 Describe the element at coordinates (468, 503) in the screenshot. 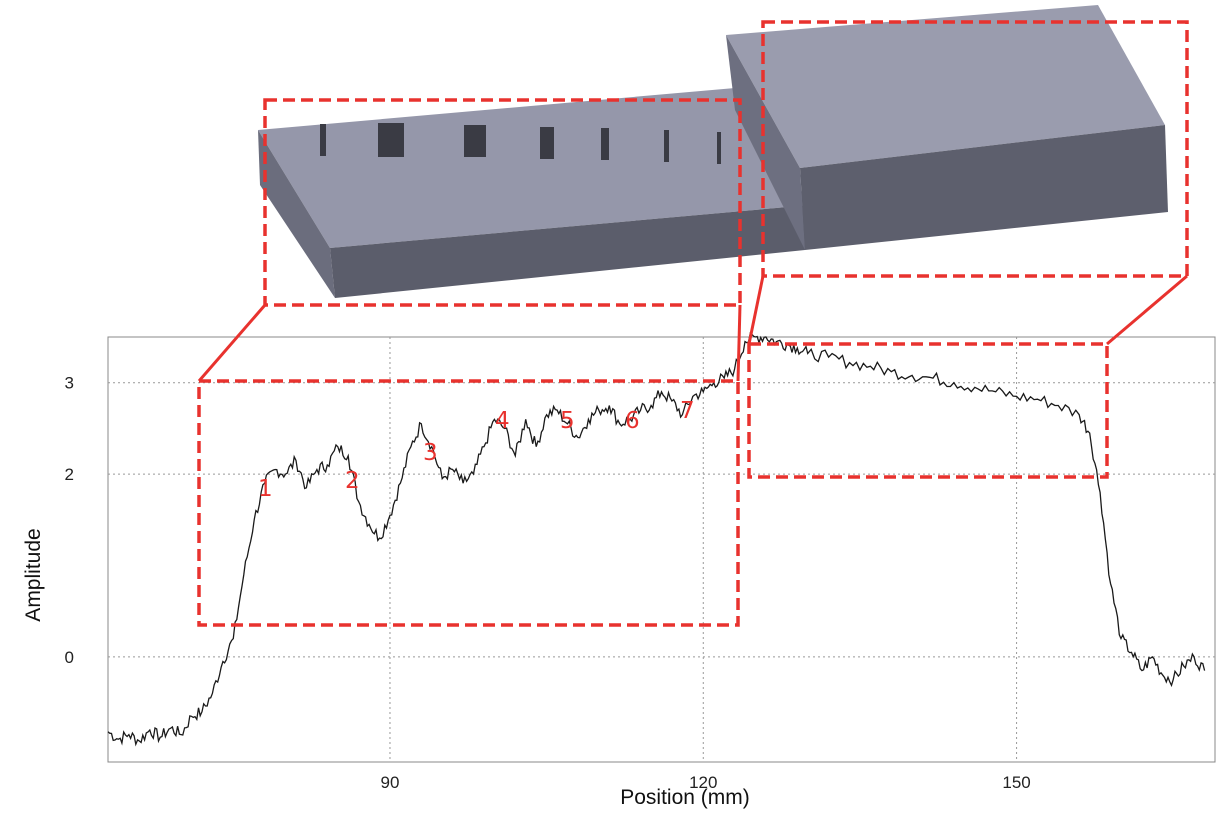

I see `zoom-box-plot-left` at that location.